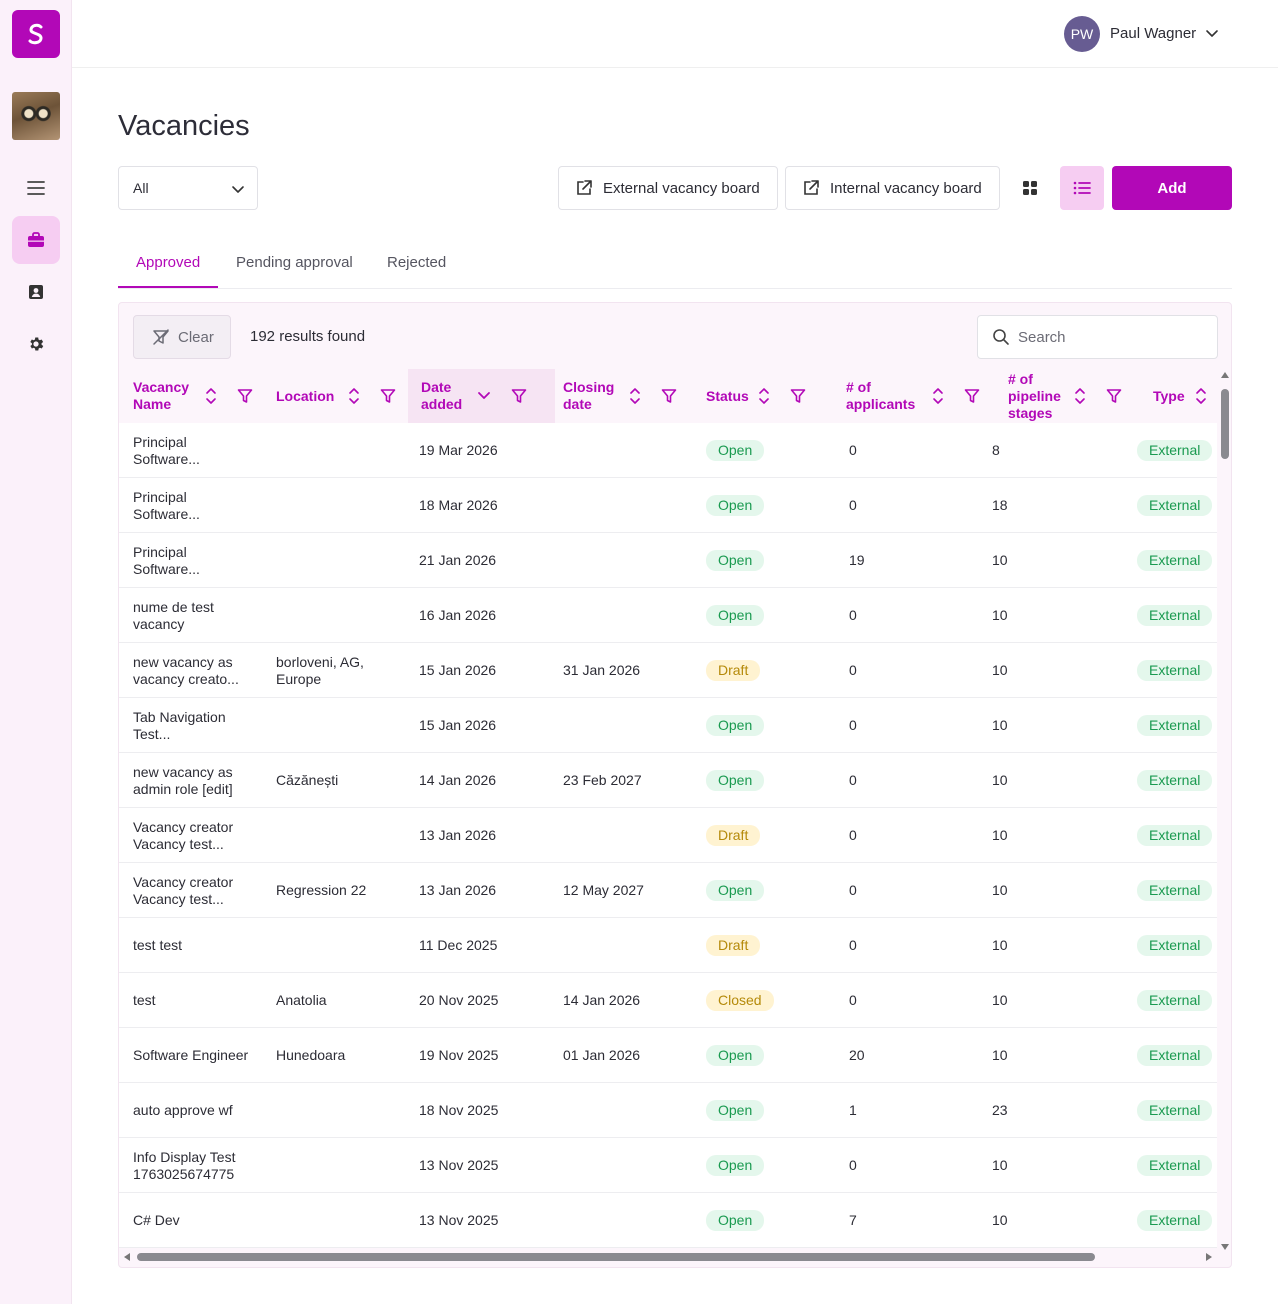 The height and width of the screenshot is (1304, 1278). Describe the element at coordinates (168, 262) in the screenshot. I see `tab-approved: Approved` at that location.